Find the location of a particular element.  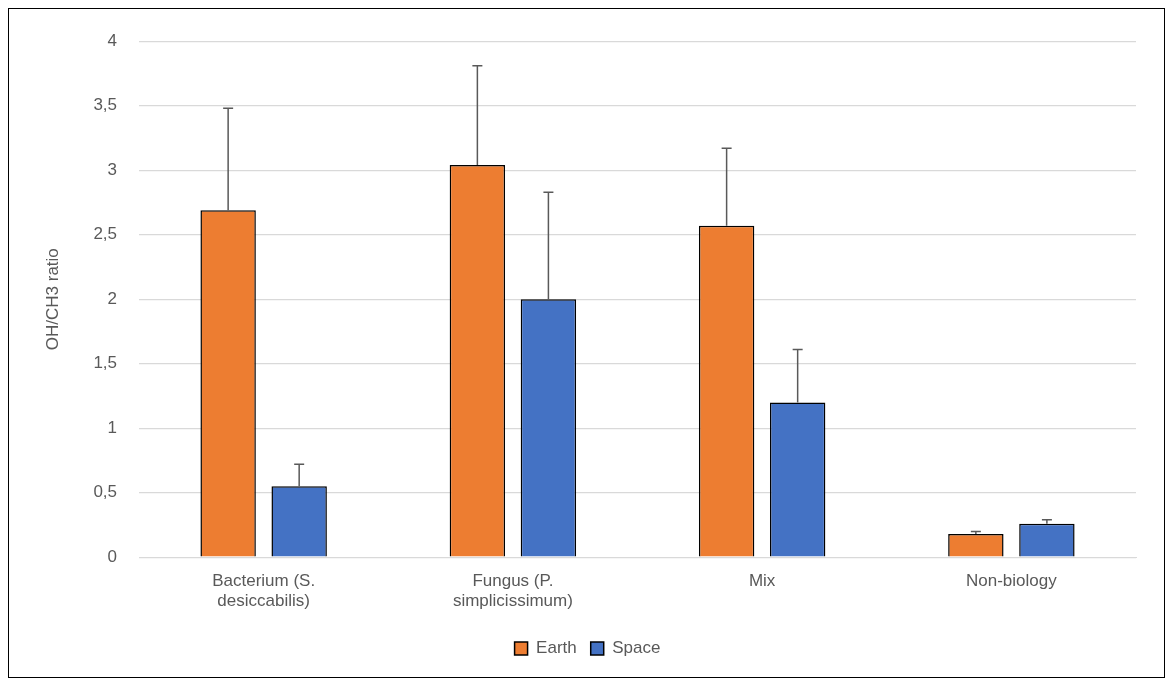

y-axis-title: OH/CH3 ratio is located at coordinates (52, 299).